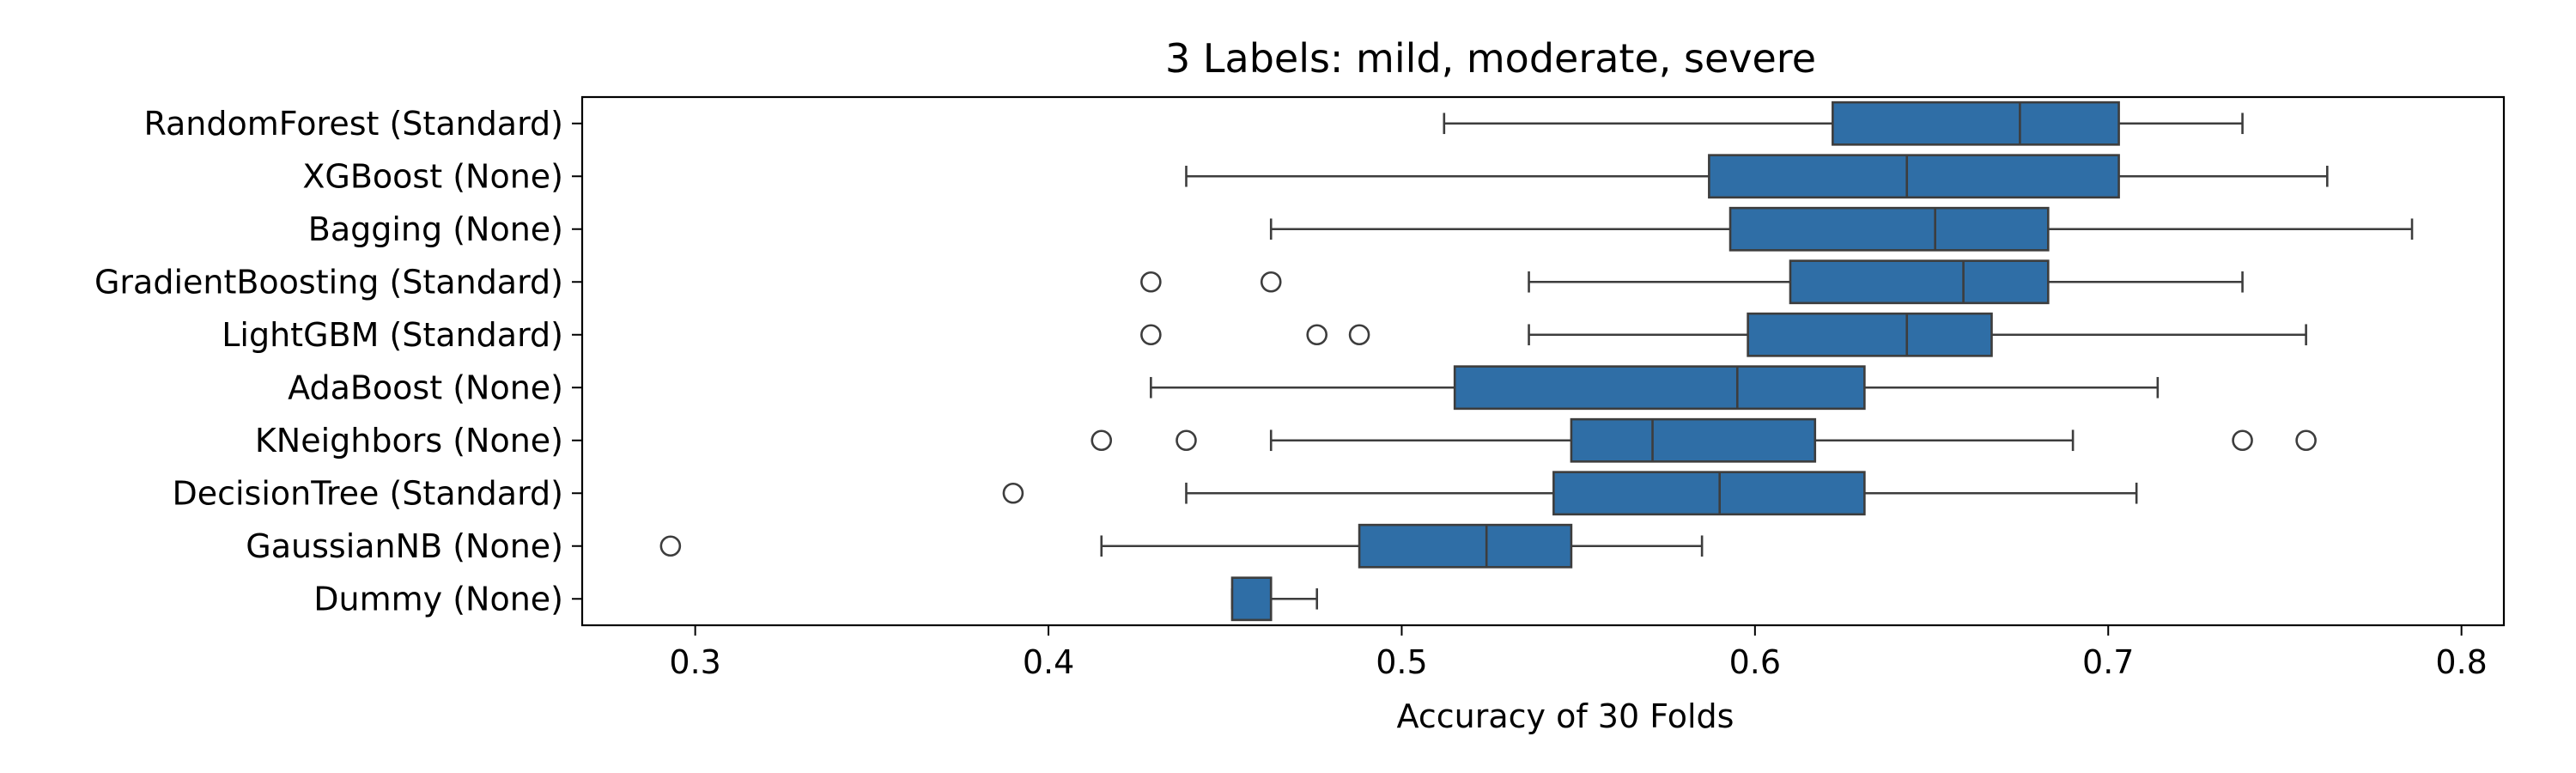 The image size is (2576, 773). What do you see at coordinates (2461, 662) in the screenshot?
I see `x-tick-label: 0.8` at bounding box center [2461, 662].